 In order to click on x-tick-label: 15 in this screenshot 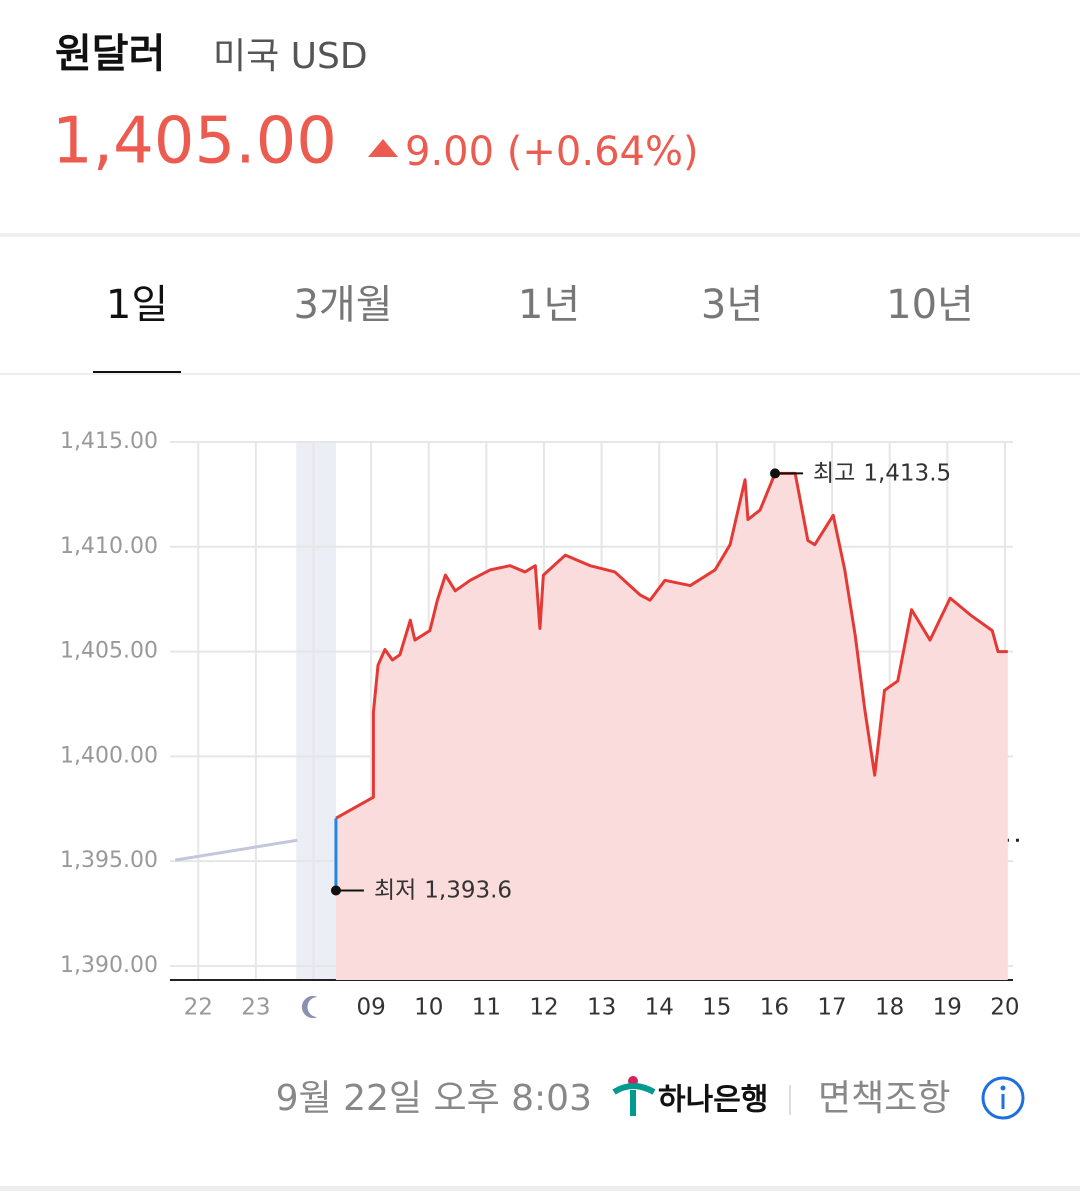, I will do `click(716, 1008)`.